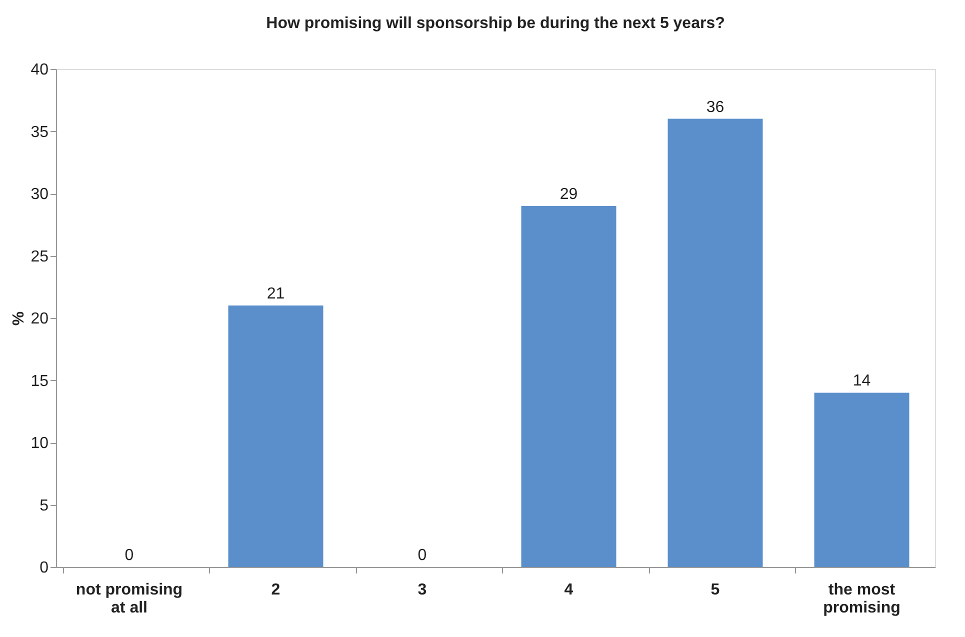 The image size is (965, 637). What do you see at coordinates (39, 257) in the screenshot?
I see `y-tick-label: 25` at bounding box center [39, 257].